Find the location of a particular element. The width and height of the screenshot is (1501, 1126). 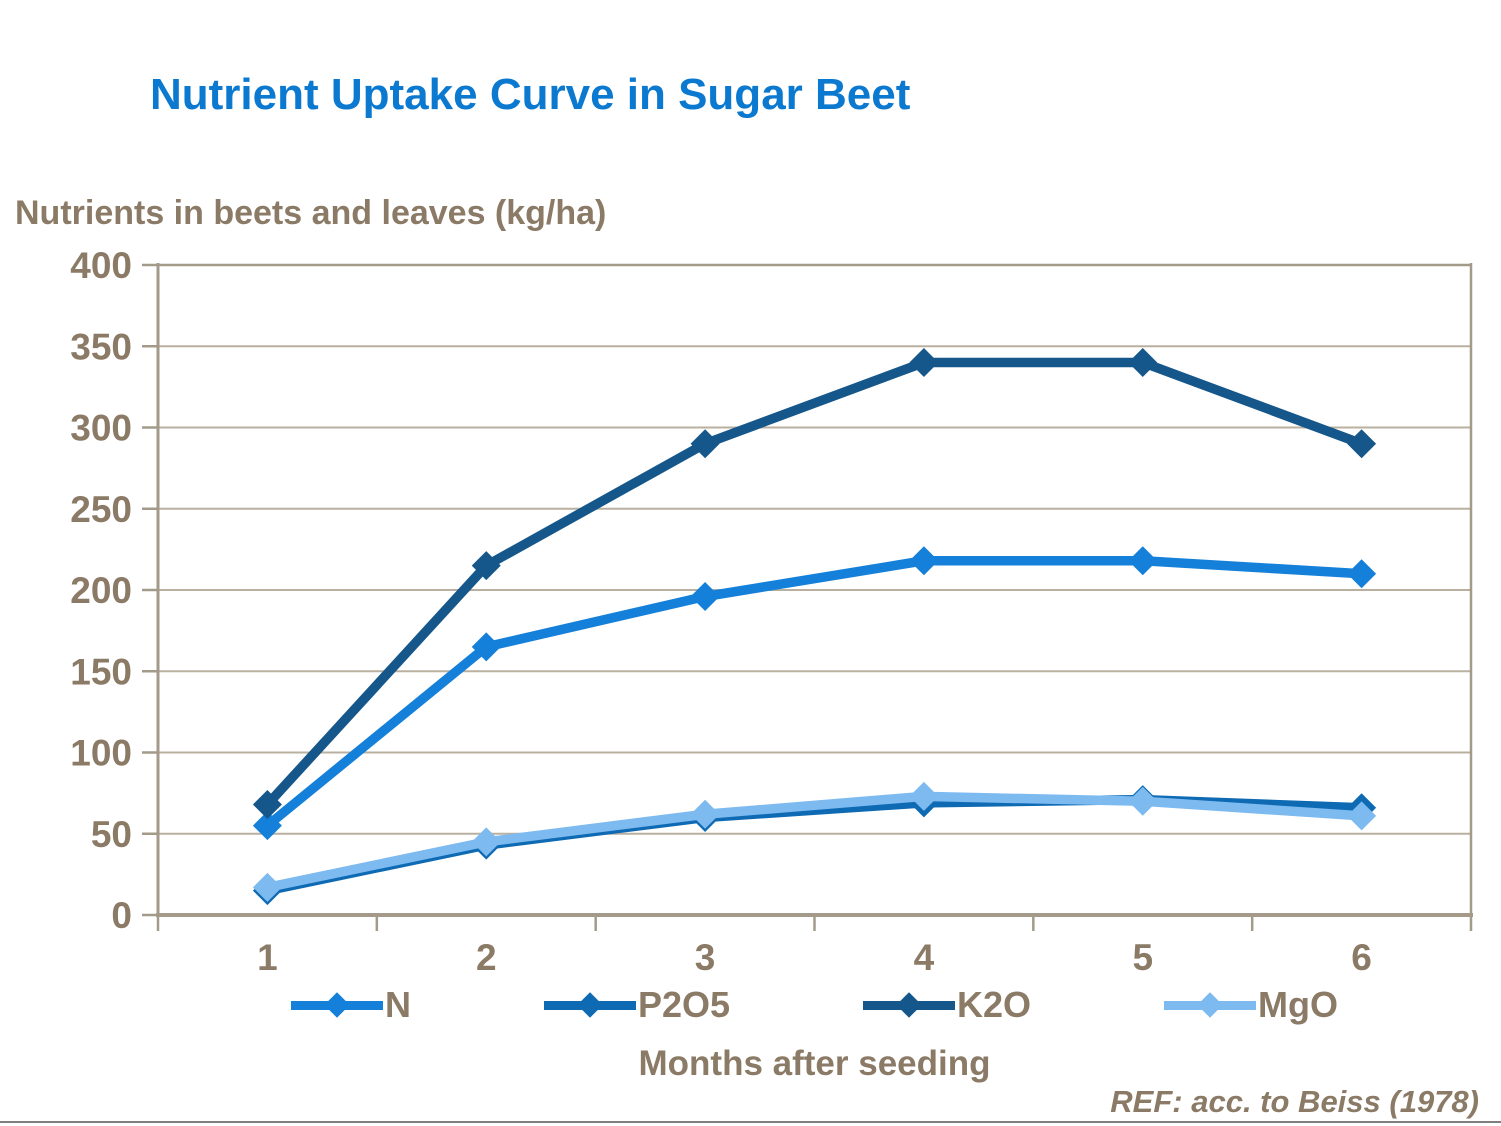

reference-note: REF: acc. to Beiss (1978) is located at coordinates (1294, 1101).